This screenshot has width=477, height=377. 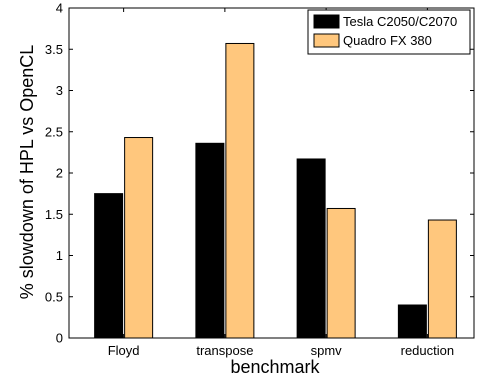 What do you see at coordinates (54, 214) in the screenshot?
I see `y-tick-label: 1.5` at bounding box center [54, 214].